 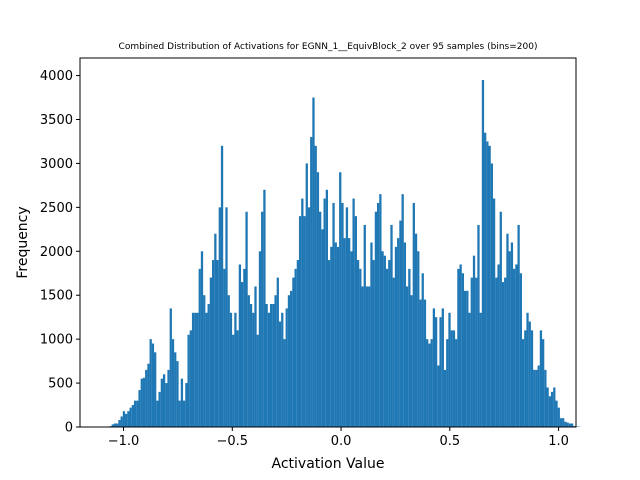 I want to click on y-tick-label: 1000, so click(x=56, y=340).